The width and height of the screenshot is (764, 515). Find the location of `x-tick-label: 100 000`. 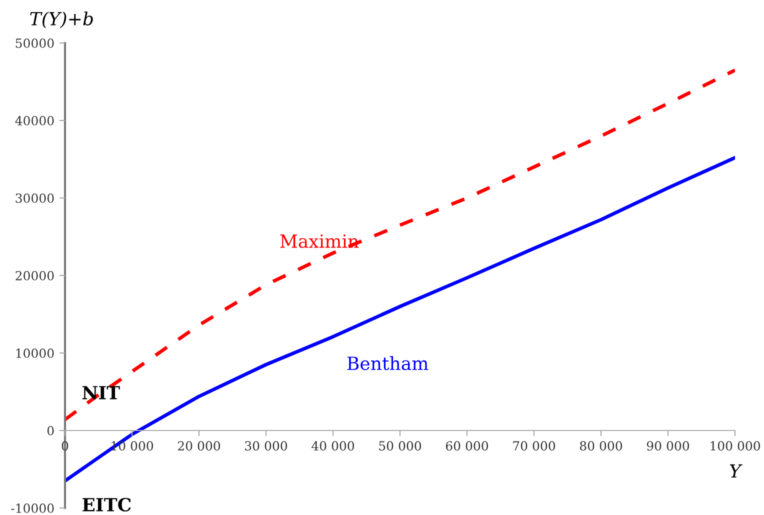

x-tick-label: 100 000 is located at coordinates (735, 446).